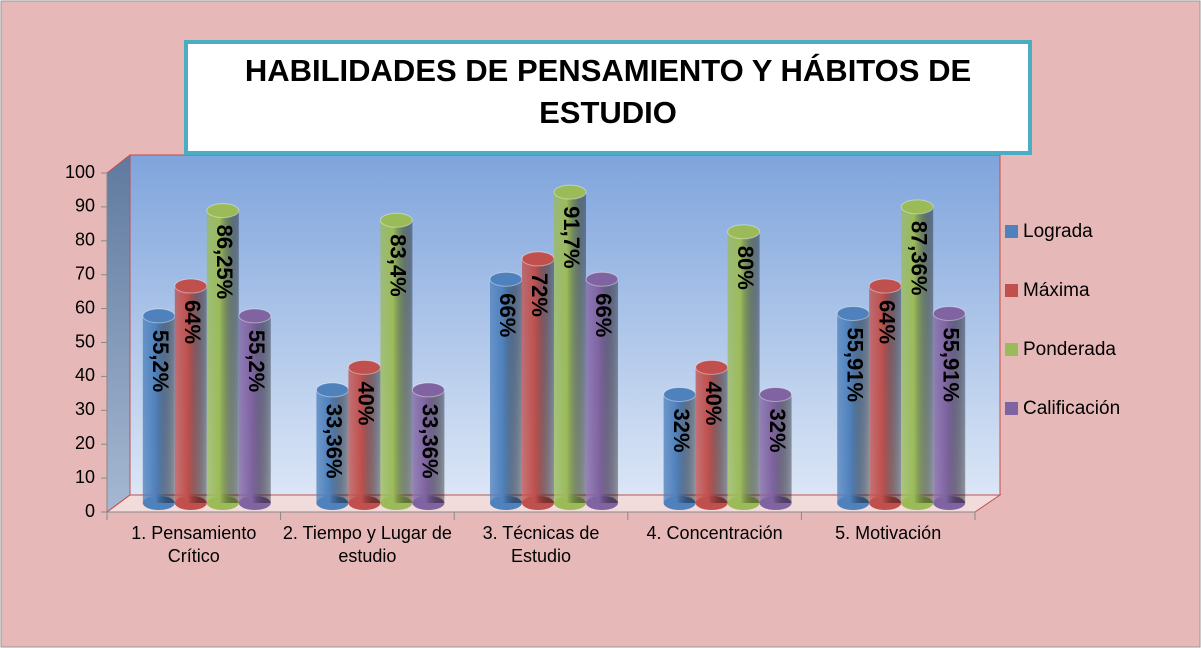 This screenshot has width=1201, height=648. I want to click on x-tick-label: 2. Tiempo y Lugar de estudio, so click(367, 545).